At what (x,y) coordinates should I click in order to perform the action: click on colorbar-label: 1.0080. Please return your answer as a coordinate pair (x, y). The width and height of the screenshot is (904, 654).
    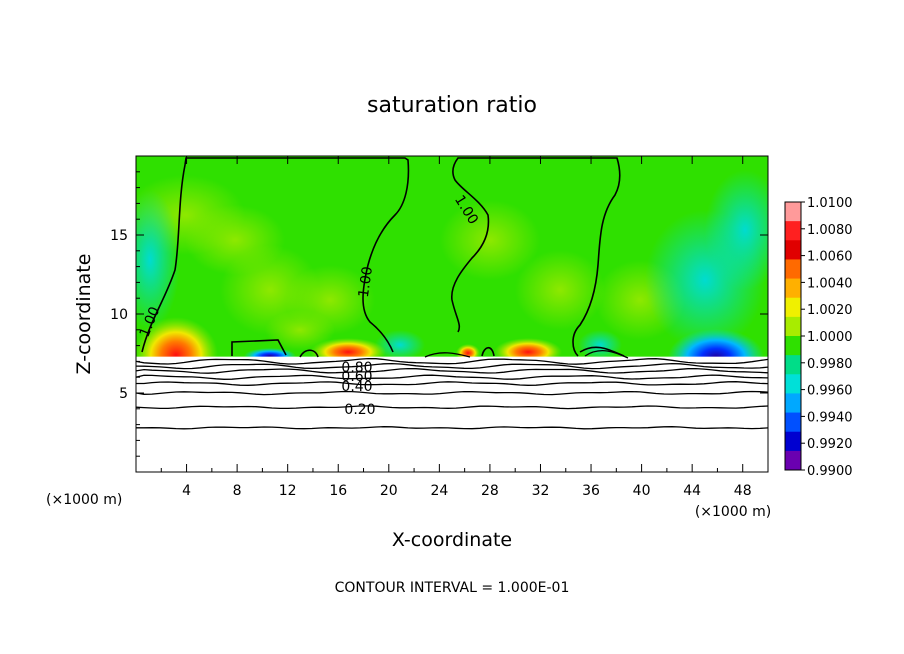
    Looking at the image, I should click on (830, 230).